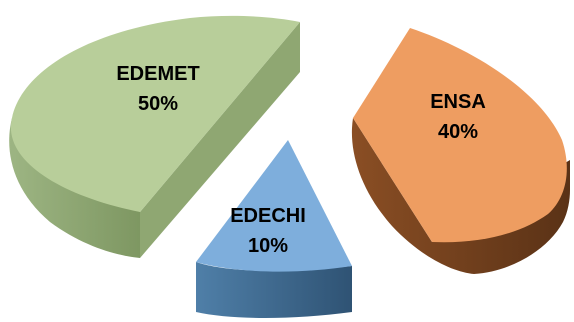 Image resolution: width=574 pixels, height=322 pixels. I want to click on slice-label-ensa: ENSA, so click(458, 102).